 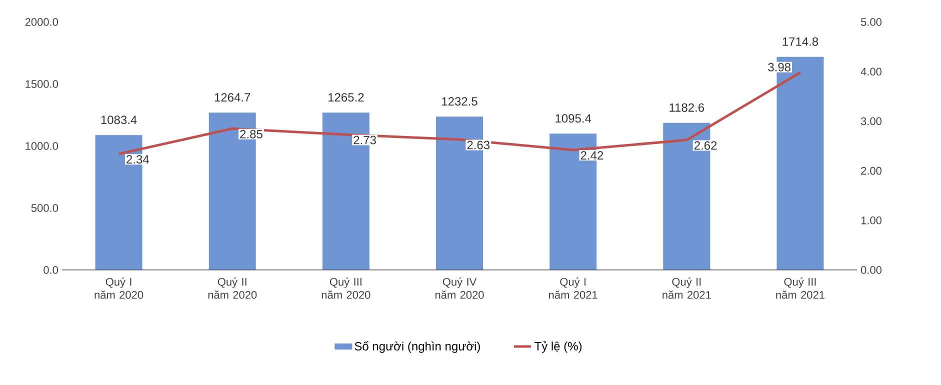 I want to click on legend-label: Tỷ lệ (%), so click(x=558, y=347).